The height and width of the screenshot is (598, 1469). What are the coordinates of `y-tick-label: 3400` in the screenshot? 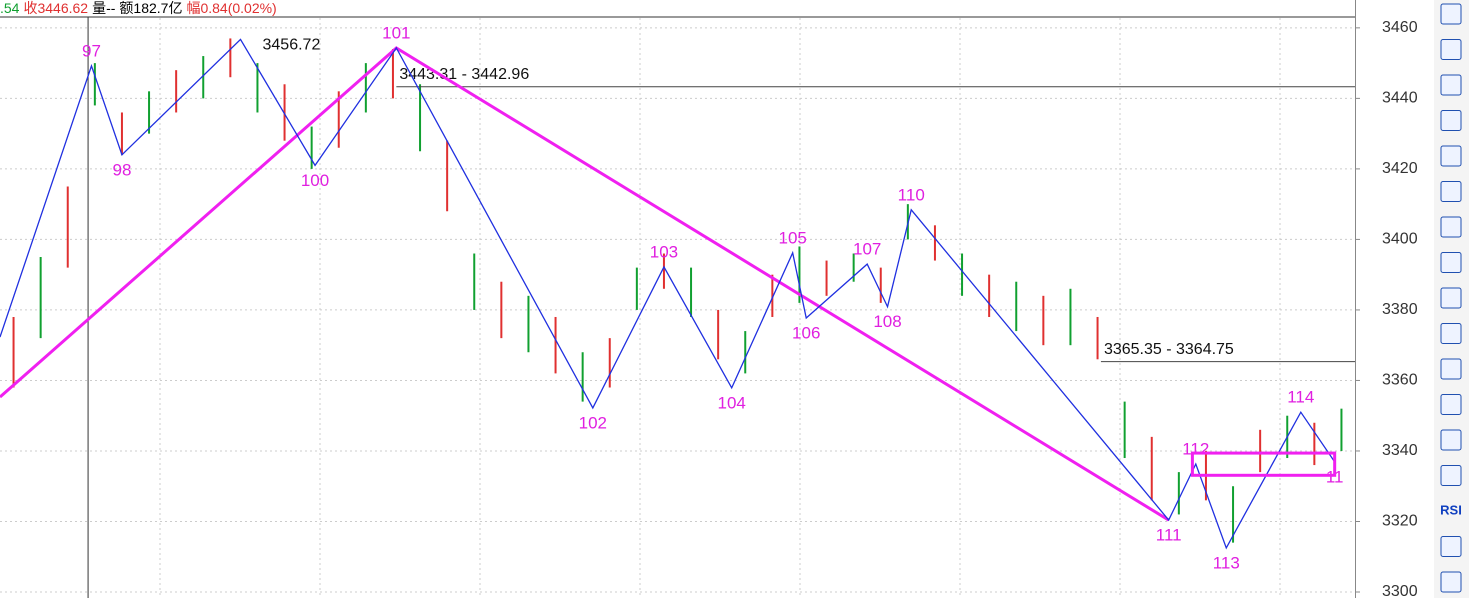 It's located at (1400, 239).